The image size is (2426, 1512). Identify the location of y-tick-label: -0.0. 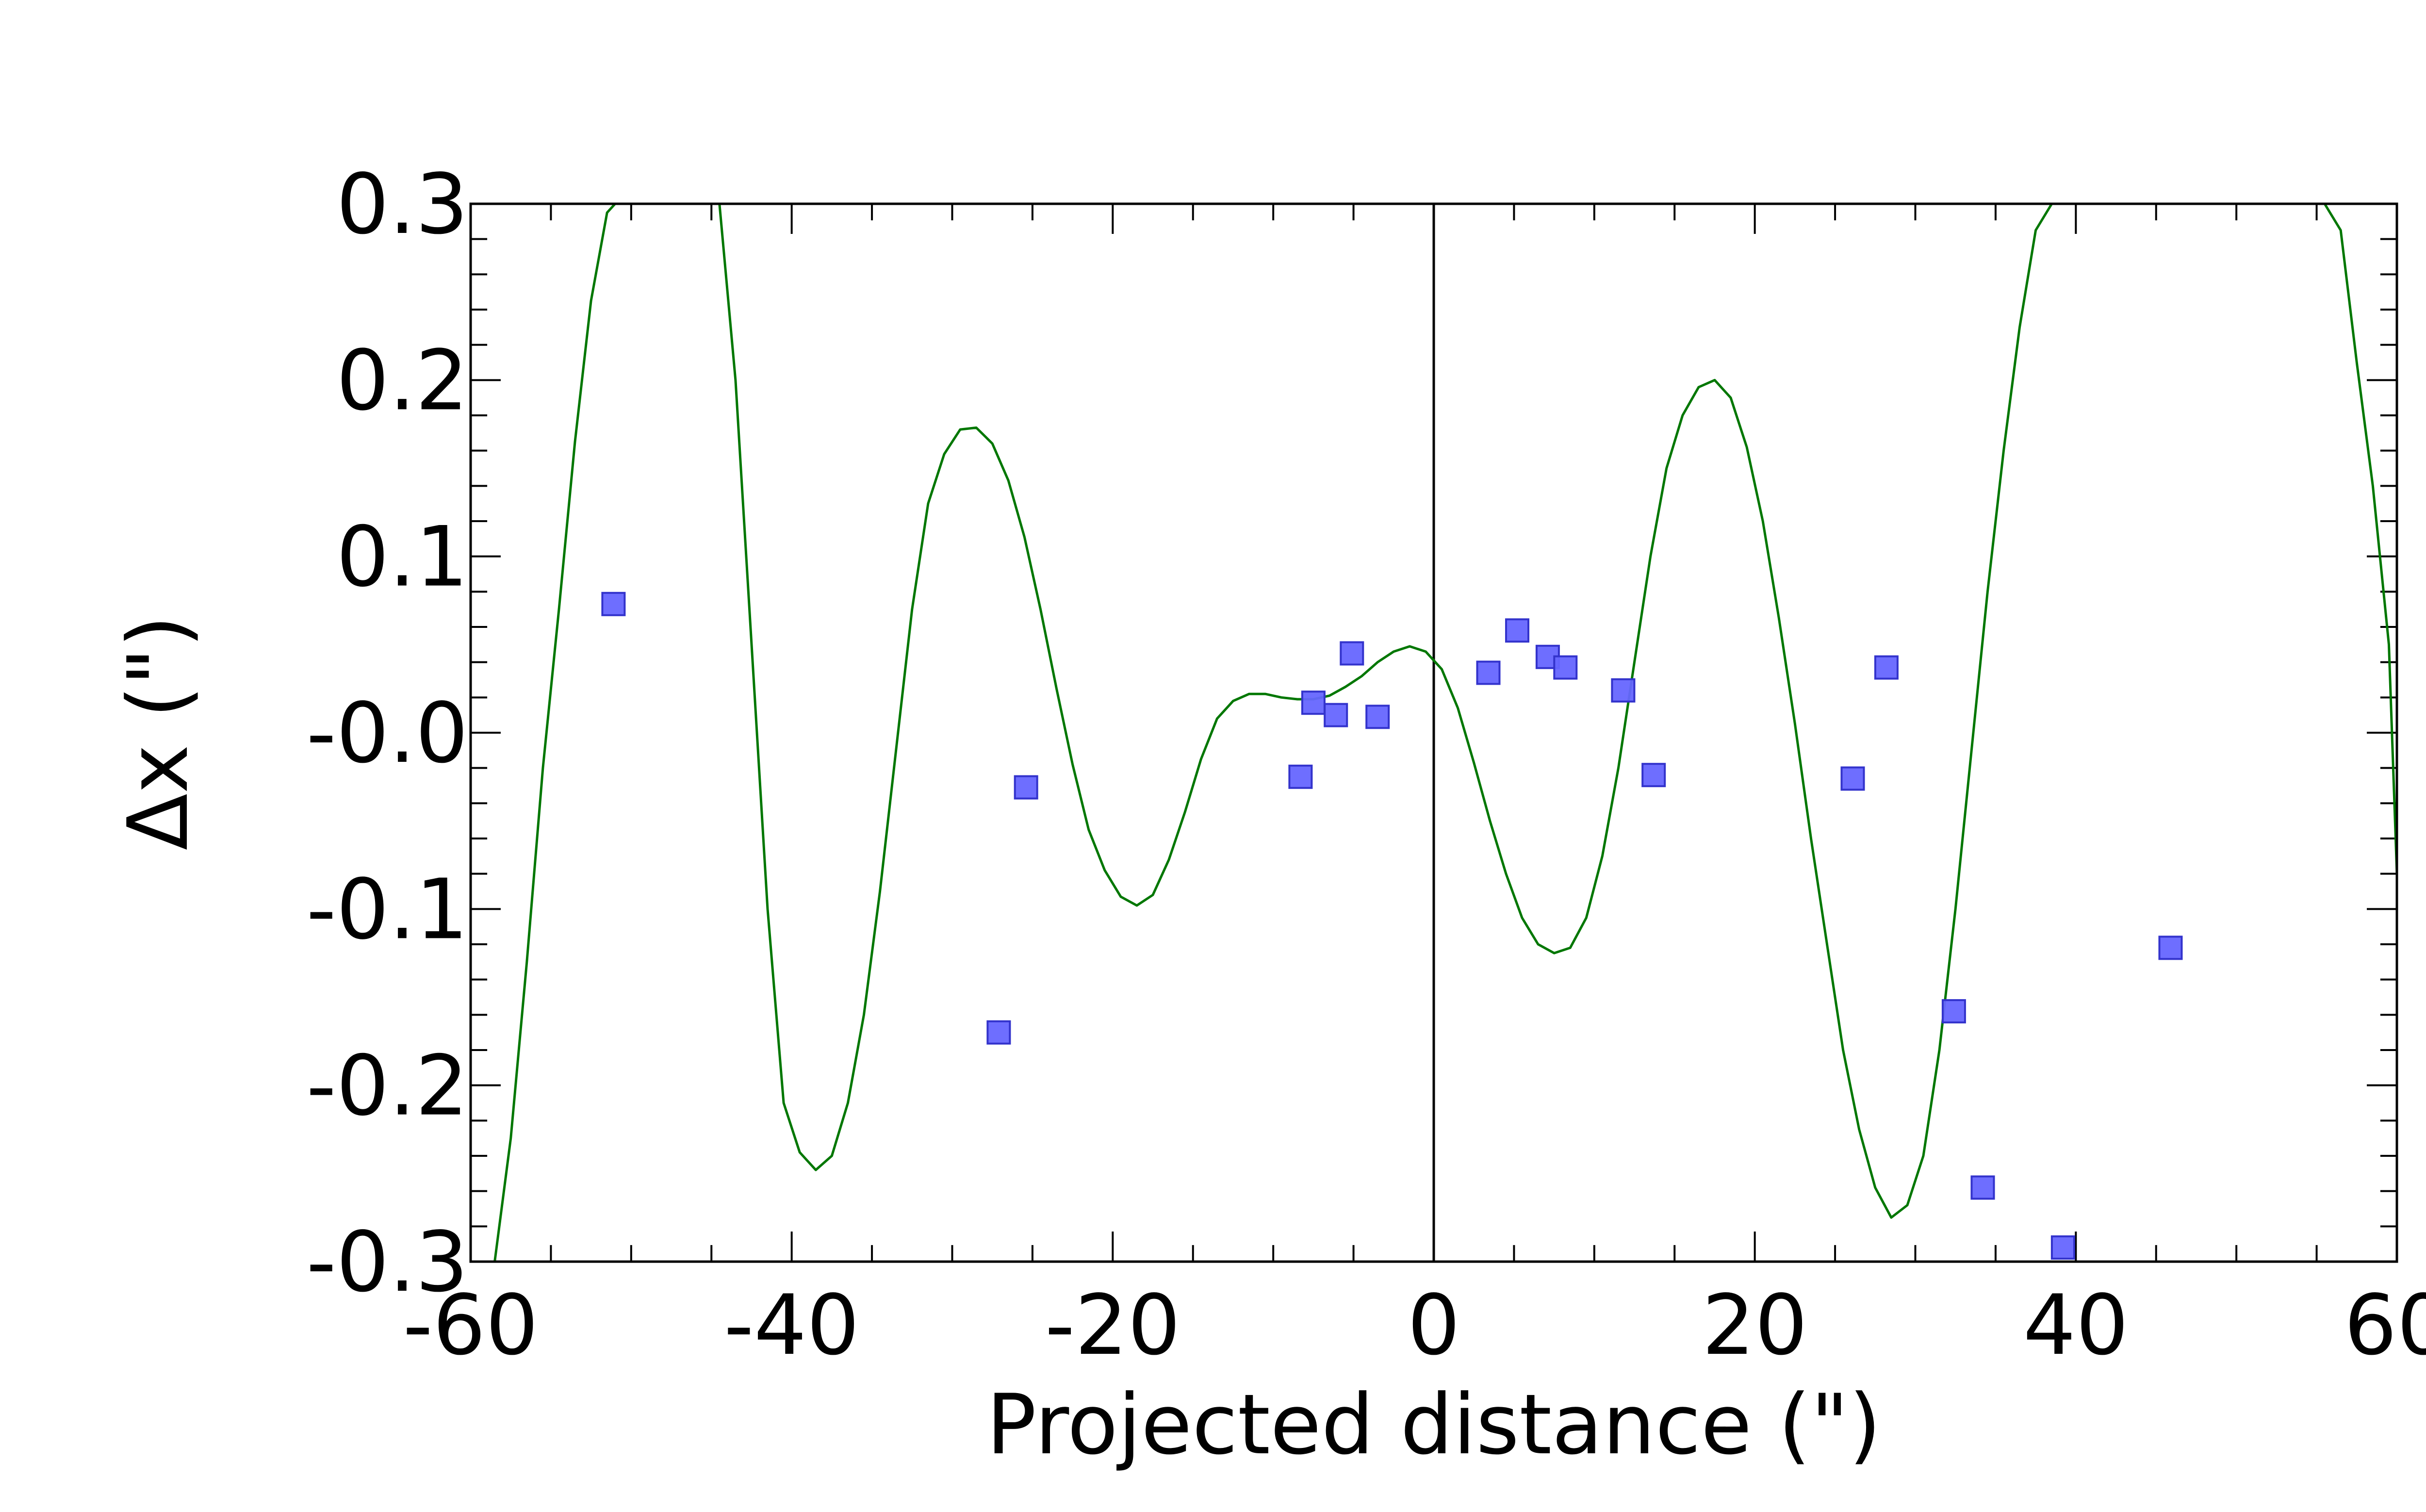
(387, 734).